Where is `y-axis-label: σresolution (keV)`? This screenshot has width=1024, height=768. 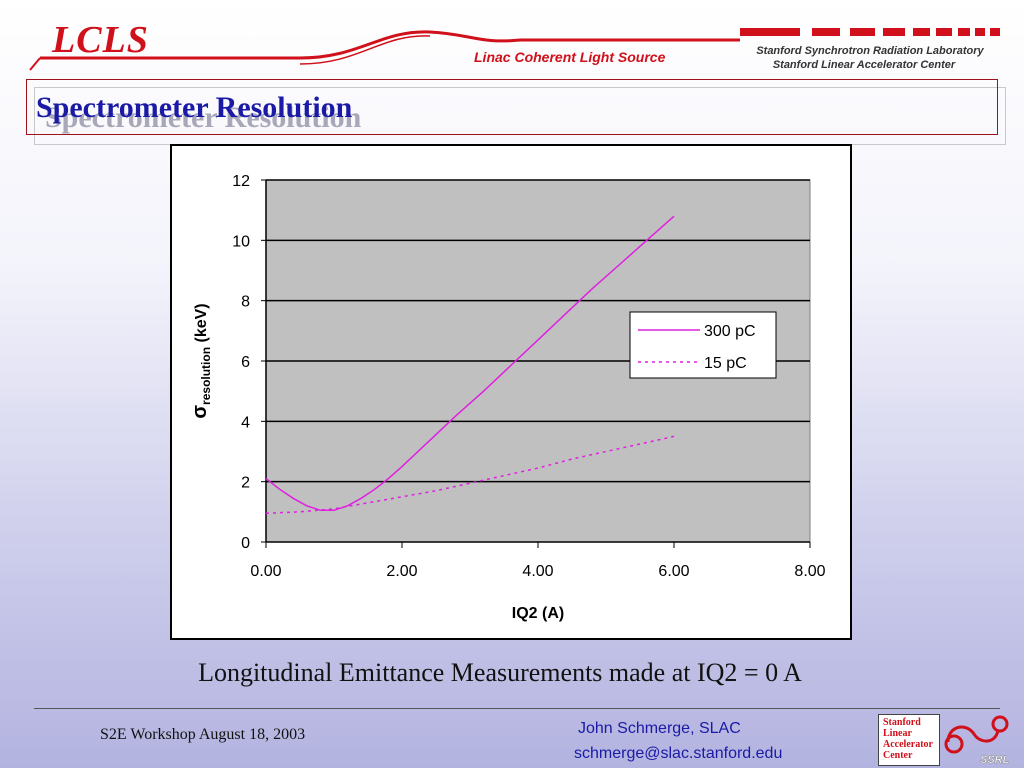
y-axis-label: σresolution (keV) is located at coordinates (201, 360).